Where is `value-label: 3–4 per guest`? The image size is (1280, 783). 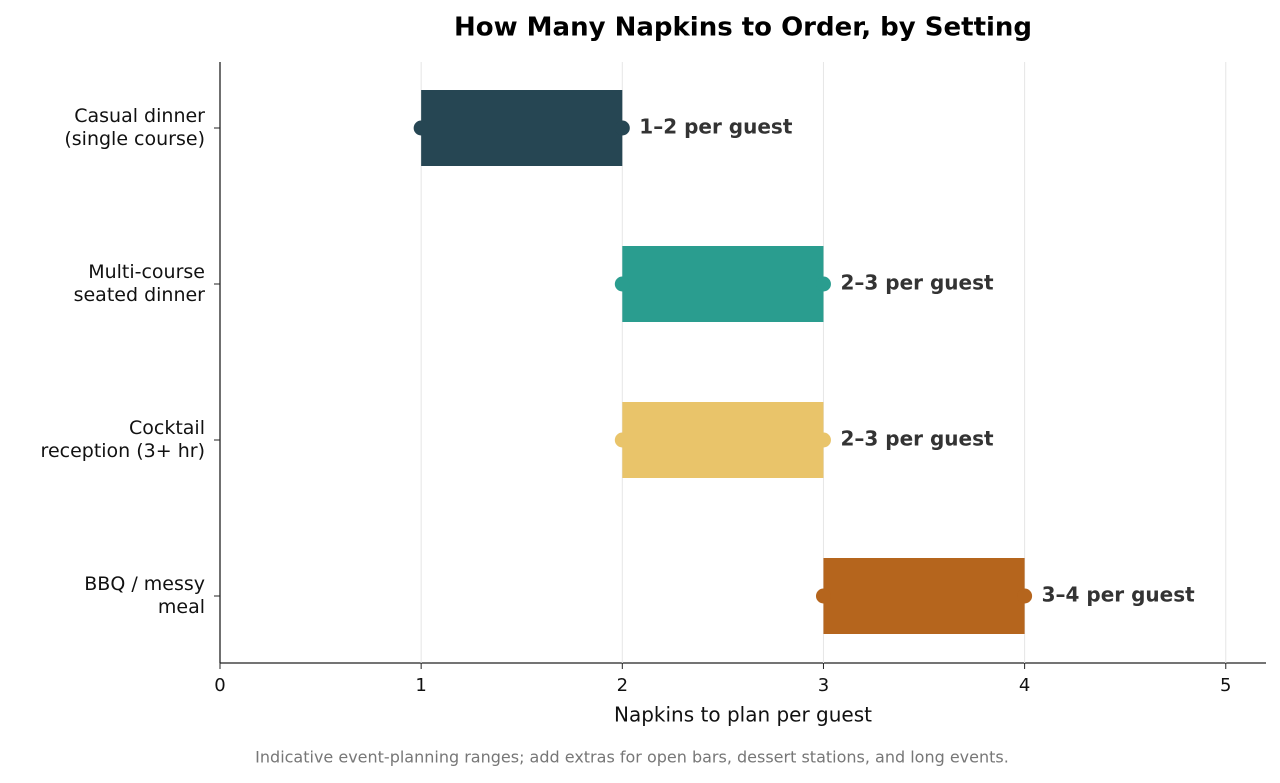 value-label: 3–4 per guest is located at coordinates (1119, 595).